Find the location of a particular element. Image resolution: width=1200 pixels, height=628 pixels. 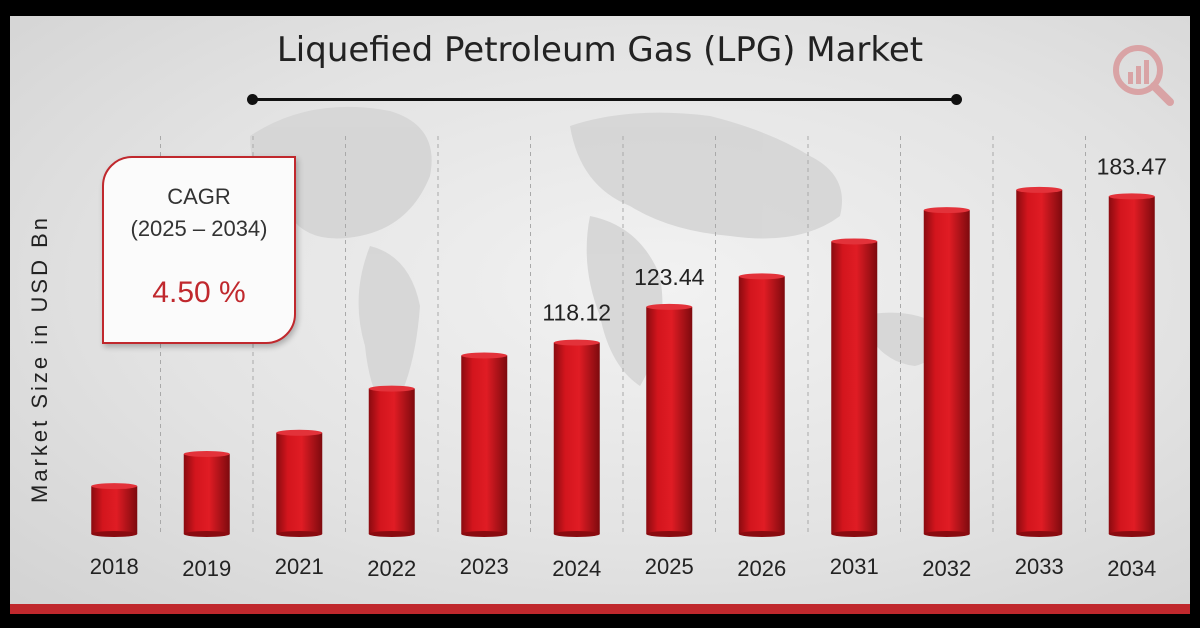

bar-2033 is located at coordinates (1039, 361).